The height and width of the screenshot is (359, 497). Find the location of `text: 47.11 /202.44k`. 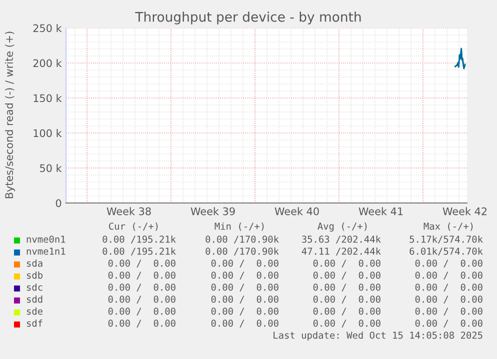

text: 47.11 /202.44k is located at coordinates (341, 251).